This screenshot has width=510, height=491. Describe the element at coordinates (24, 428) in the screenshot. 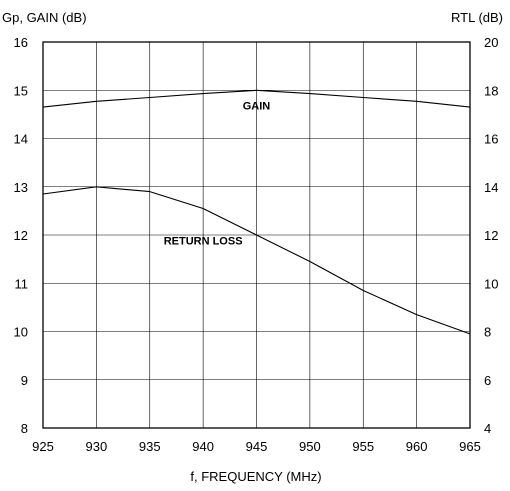

I see `y-left-tick-label: 8` at that location.